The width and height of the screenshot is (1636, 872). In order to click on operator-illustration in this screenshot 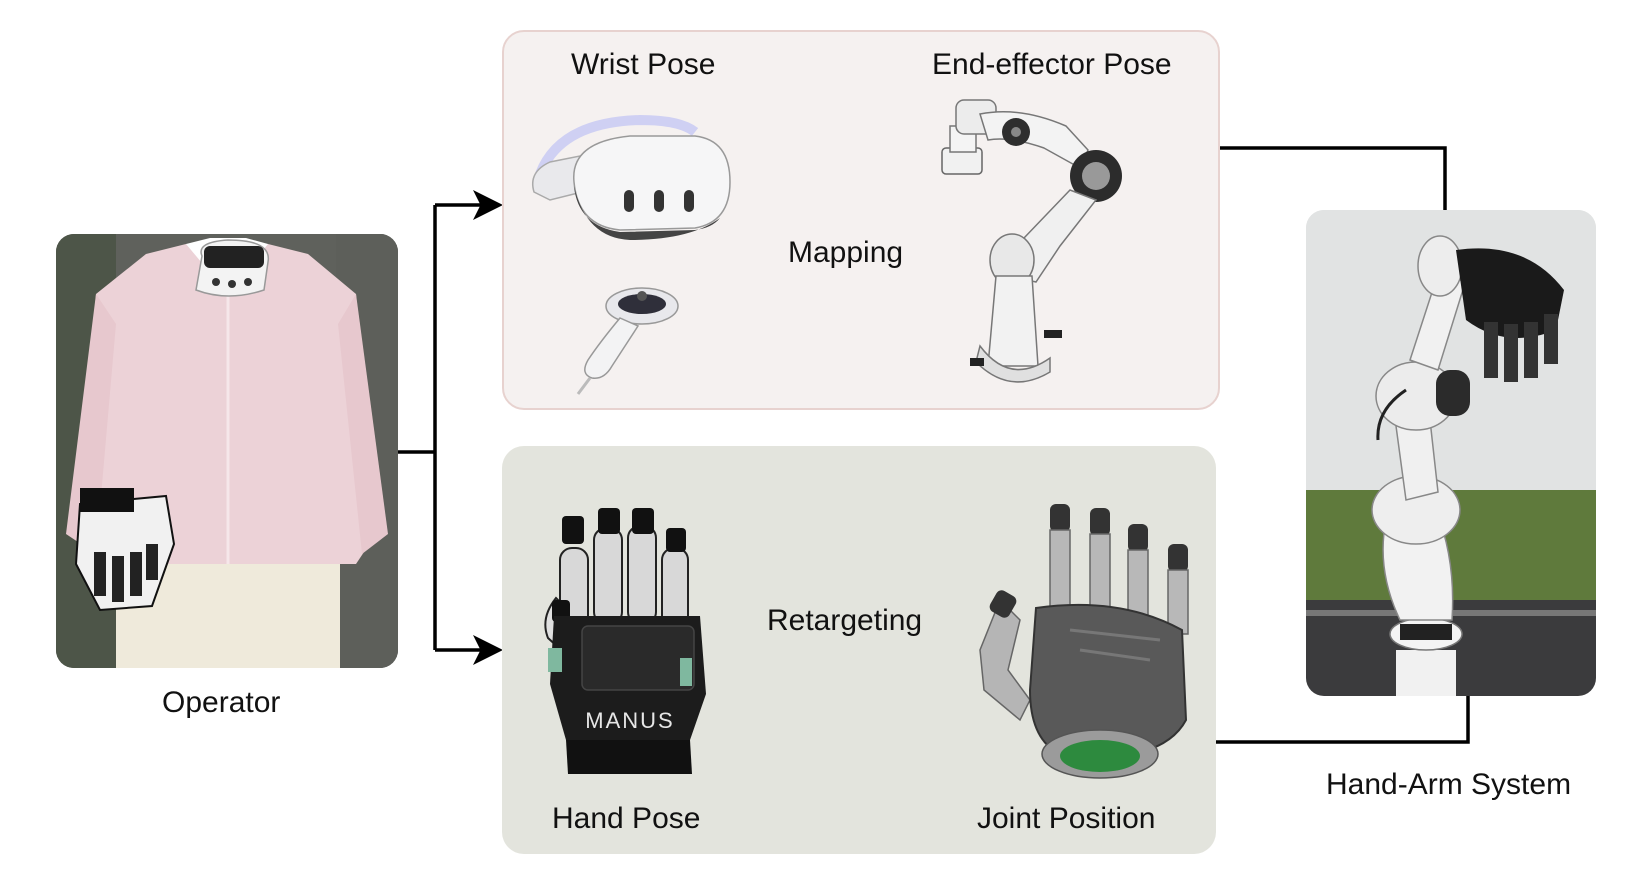, I will do `click(227, 451)`.